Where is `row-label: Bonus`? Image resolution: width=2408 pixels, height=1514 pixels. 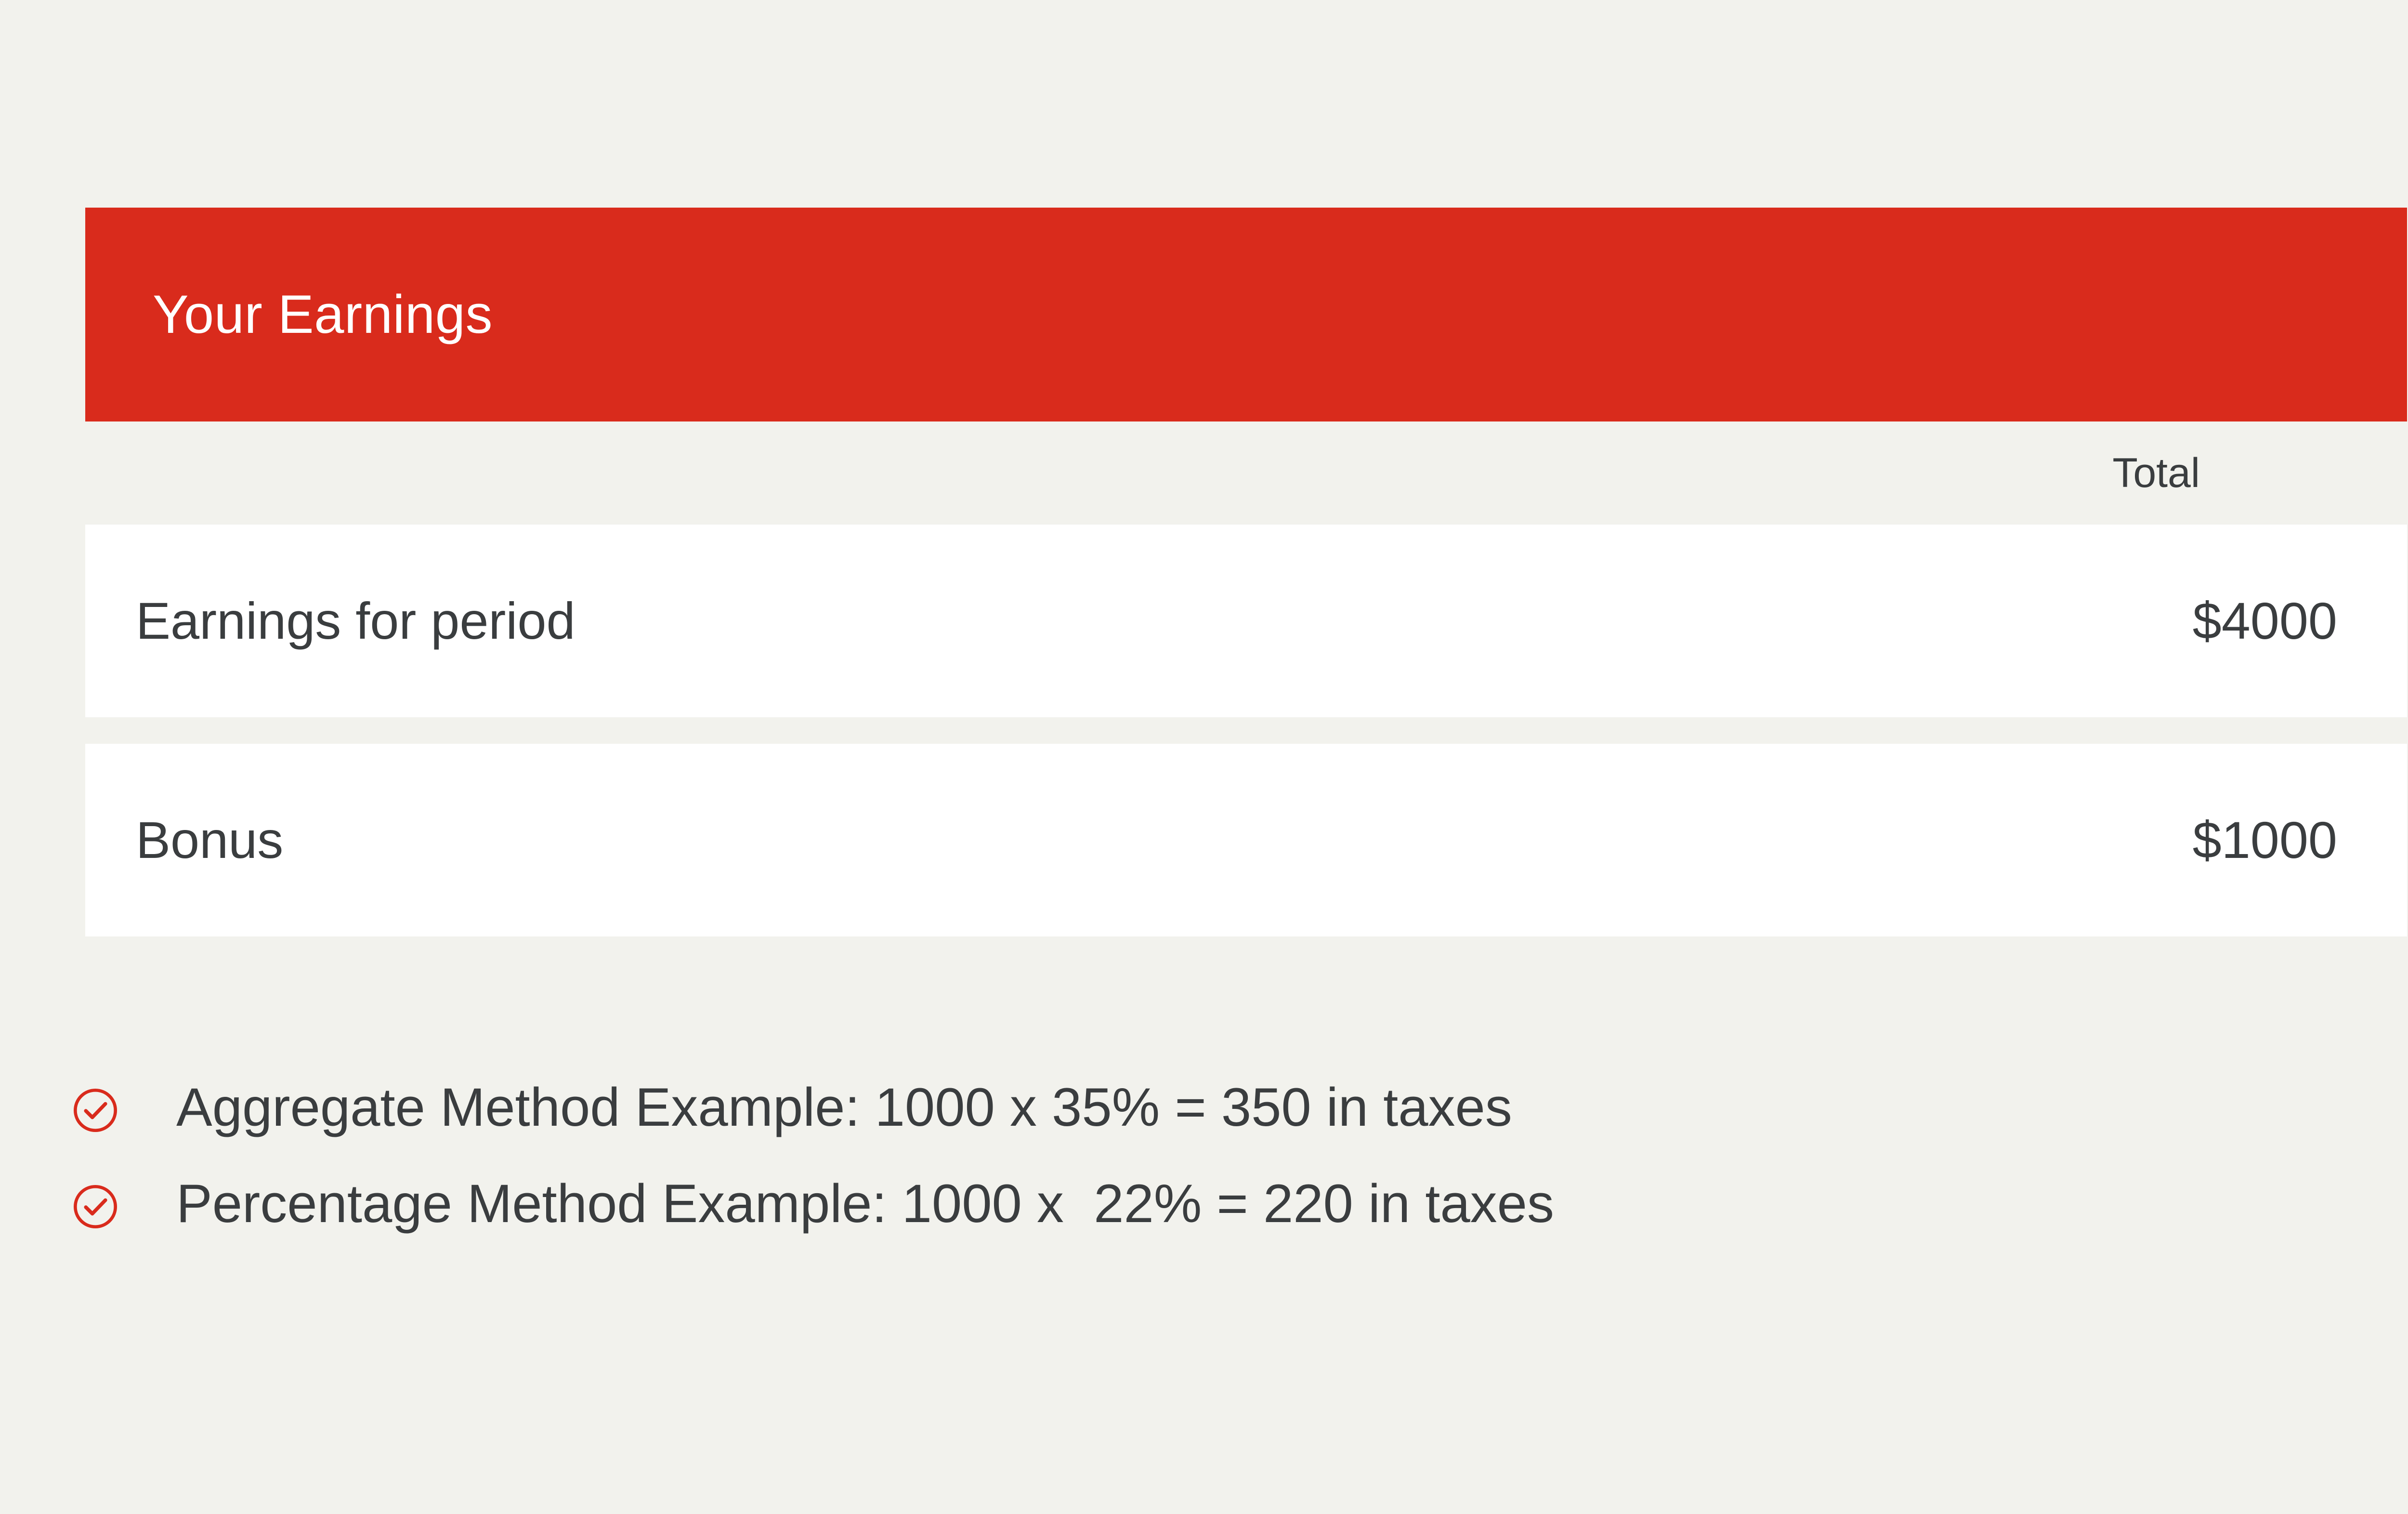
row-label: Bonus is located at coordinates (210, 840).